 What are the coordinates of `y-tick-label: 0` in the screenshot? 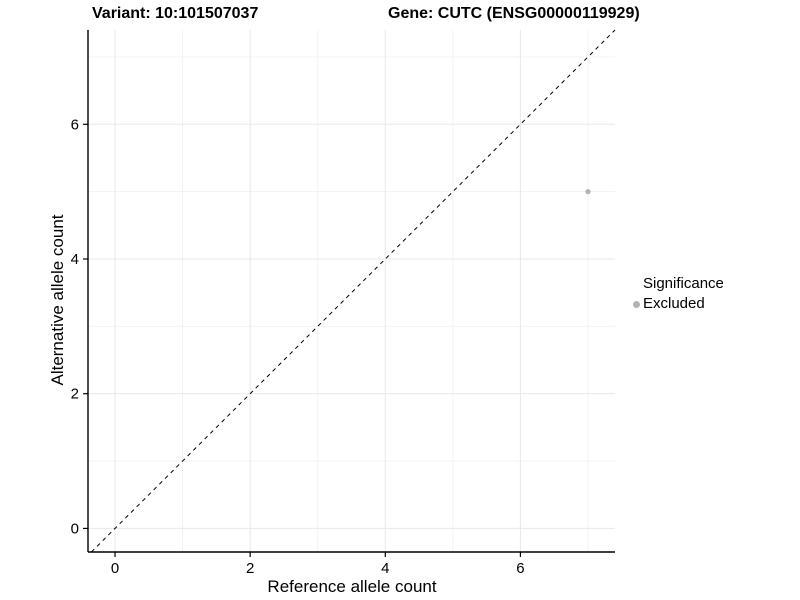 It's located at (75, 528).